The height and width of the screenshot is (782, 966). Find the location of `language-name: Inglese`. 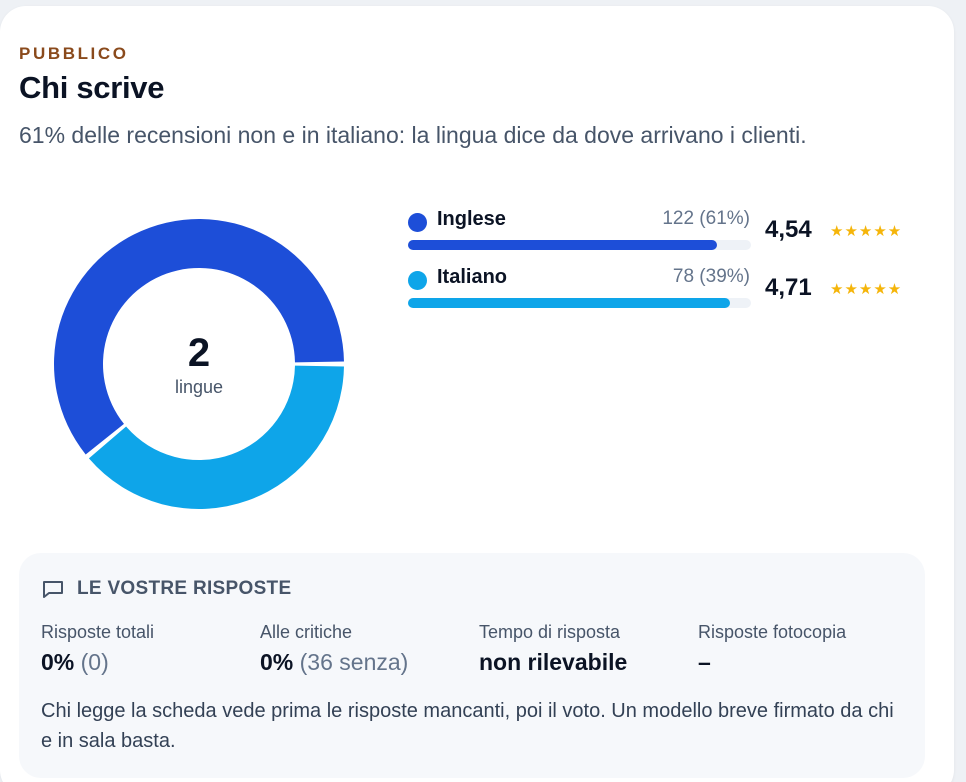

language-name: Inglese is located at coordinates (471, 219).